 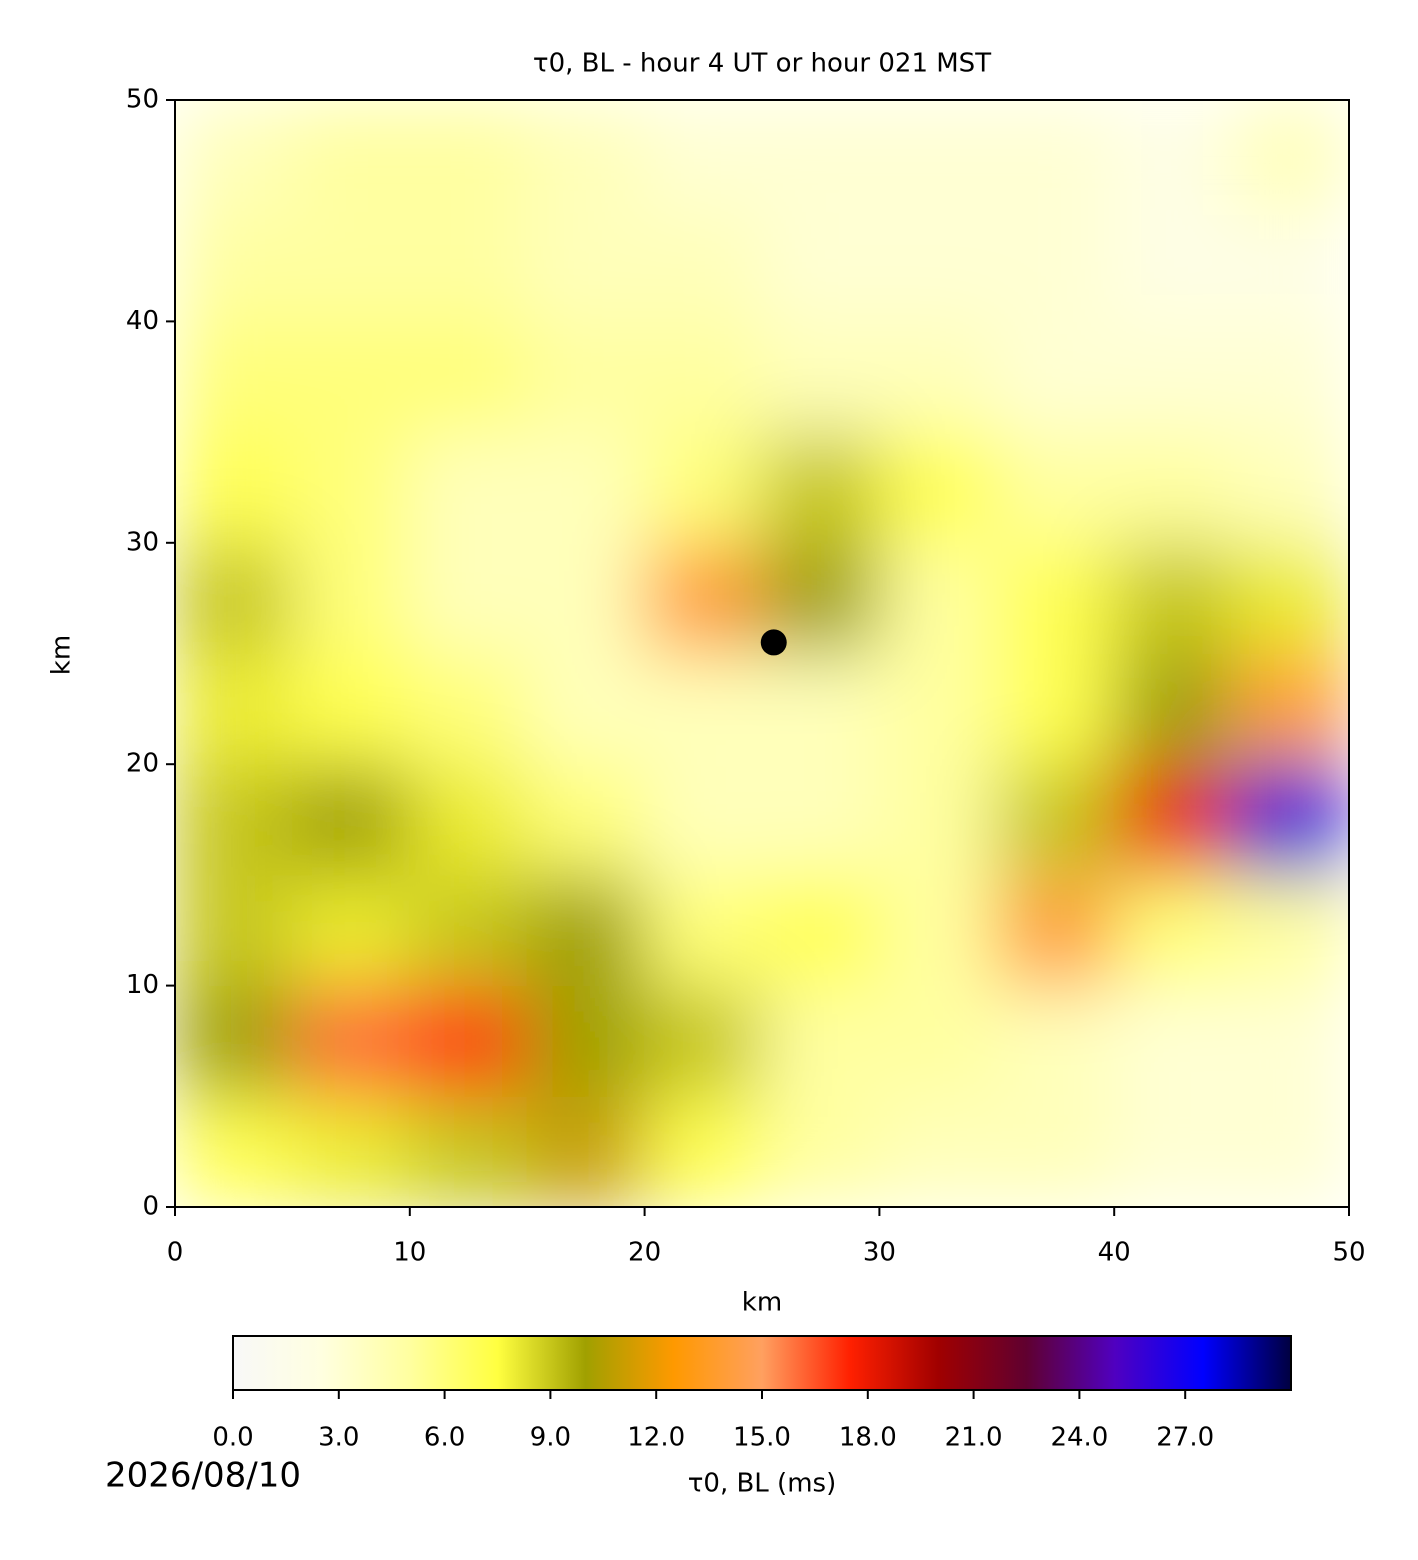 I want to click on colorbar-label: τ0, BL (ms), so click(x=762, y=1484).